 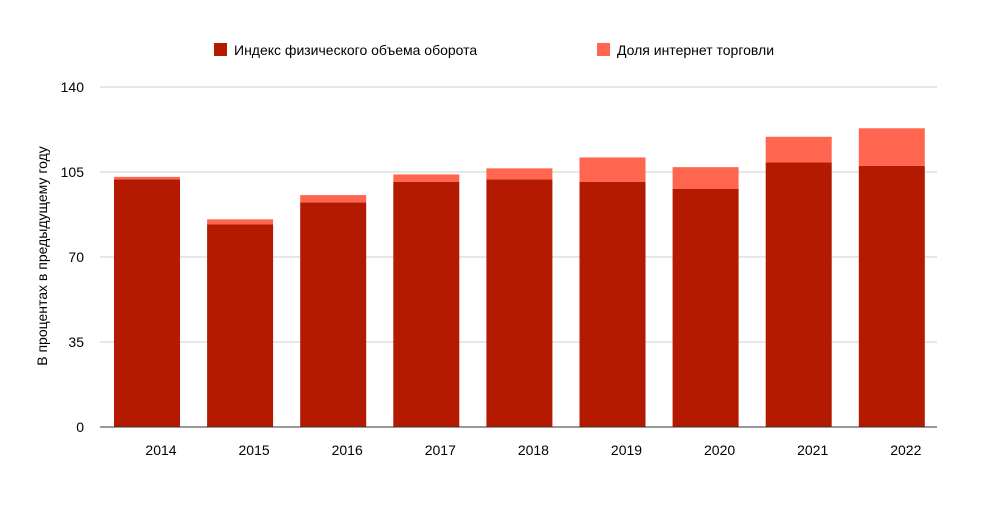 I want to click on y-tick-label: 105, so click(x=73, y=172).